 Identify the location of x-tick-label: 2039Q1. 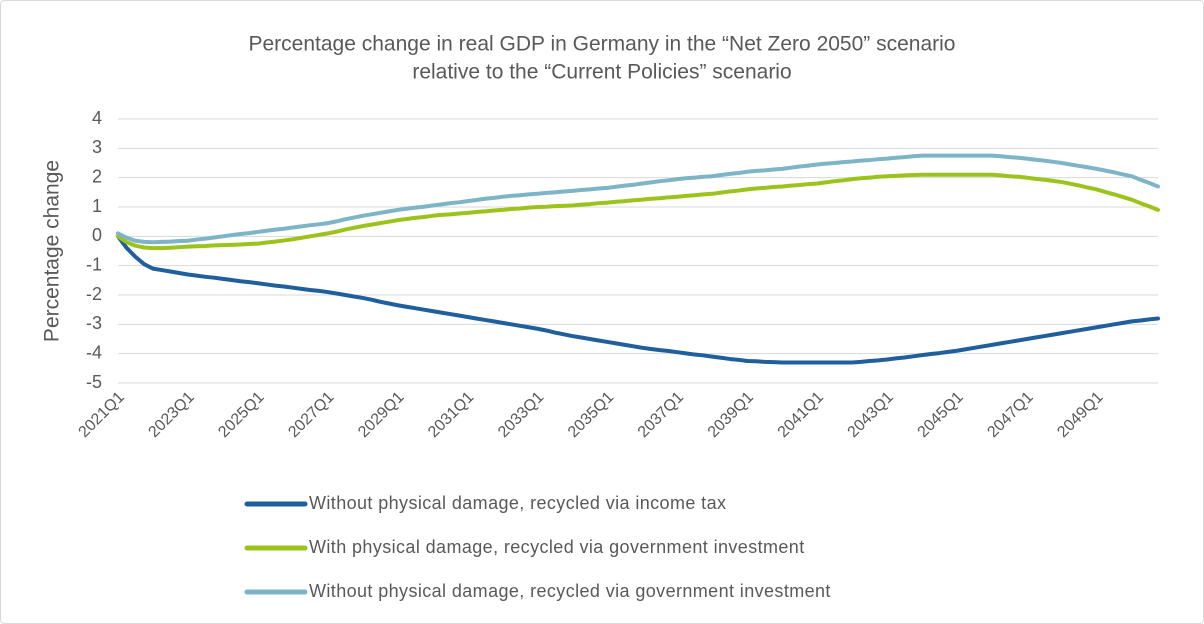
(731, 415).